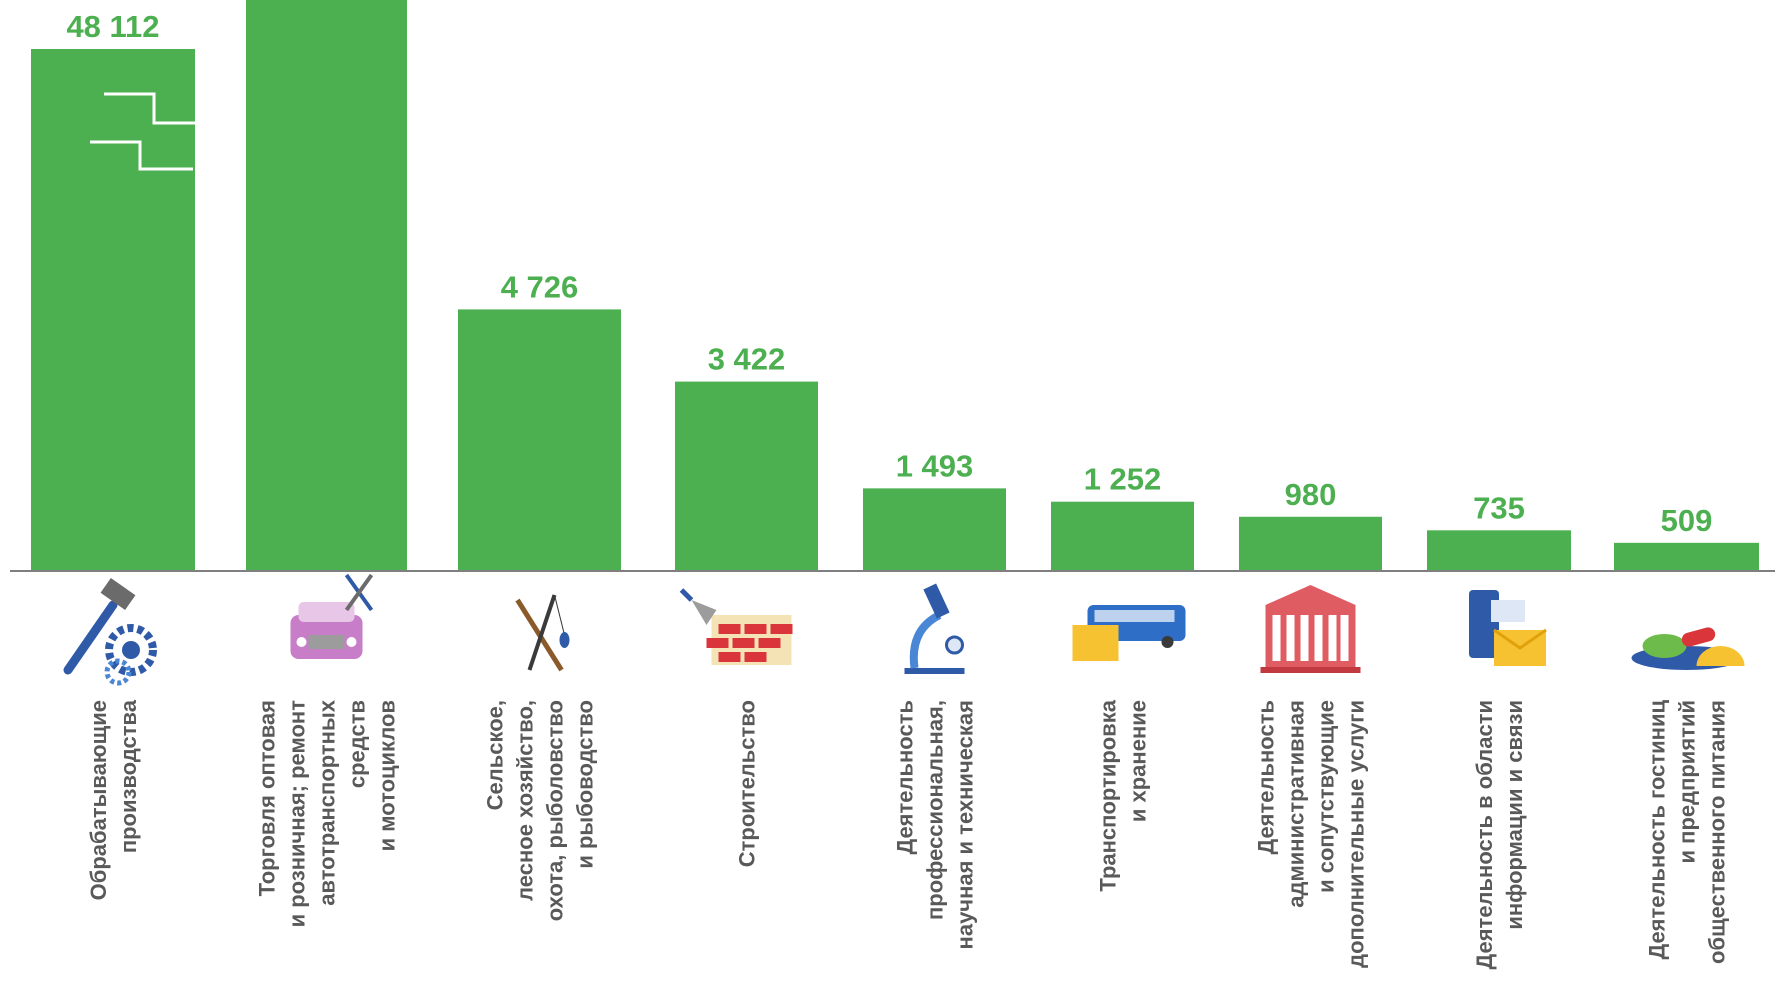 This screenshot has width=1775, height=997. I want to click on category-label-line: автотранспортных, so click(327, 802).